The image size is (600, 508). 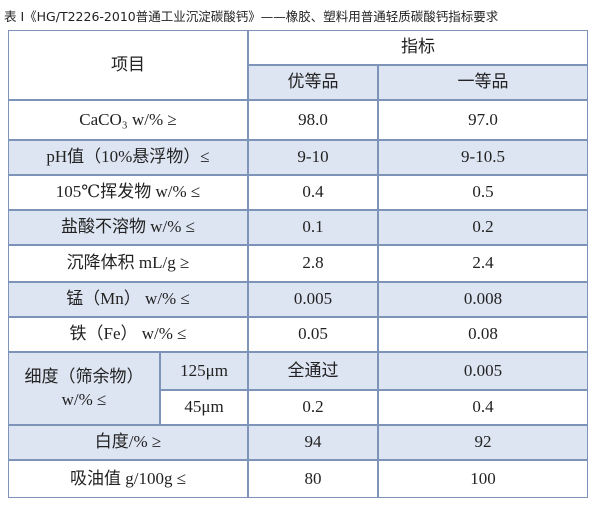 What do you see at coordinates (483, 157) in the screenshot?
I see `value: 9-10.5` at bounding box center [483, 157].